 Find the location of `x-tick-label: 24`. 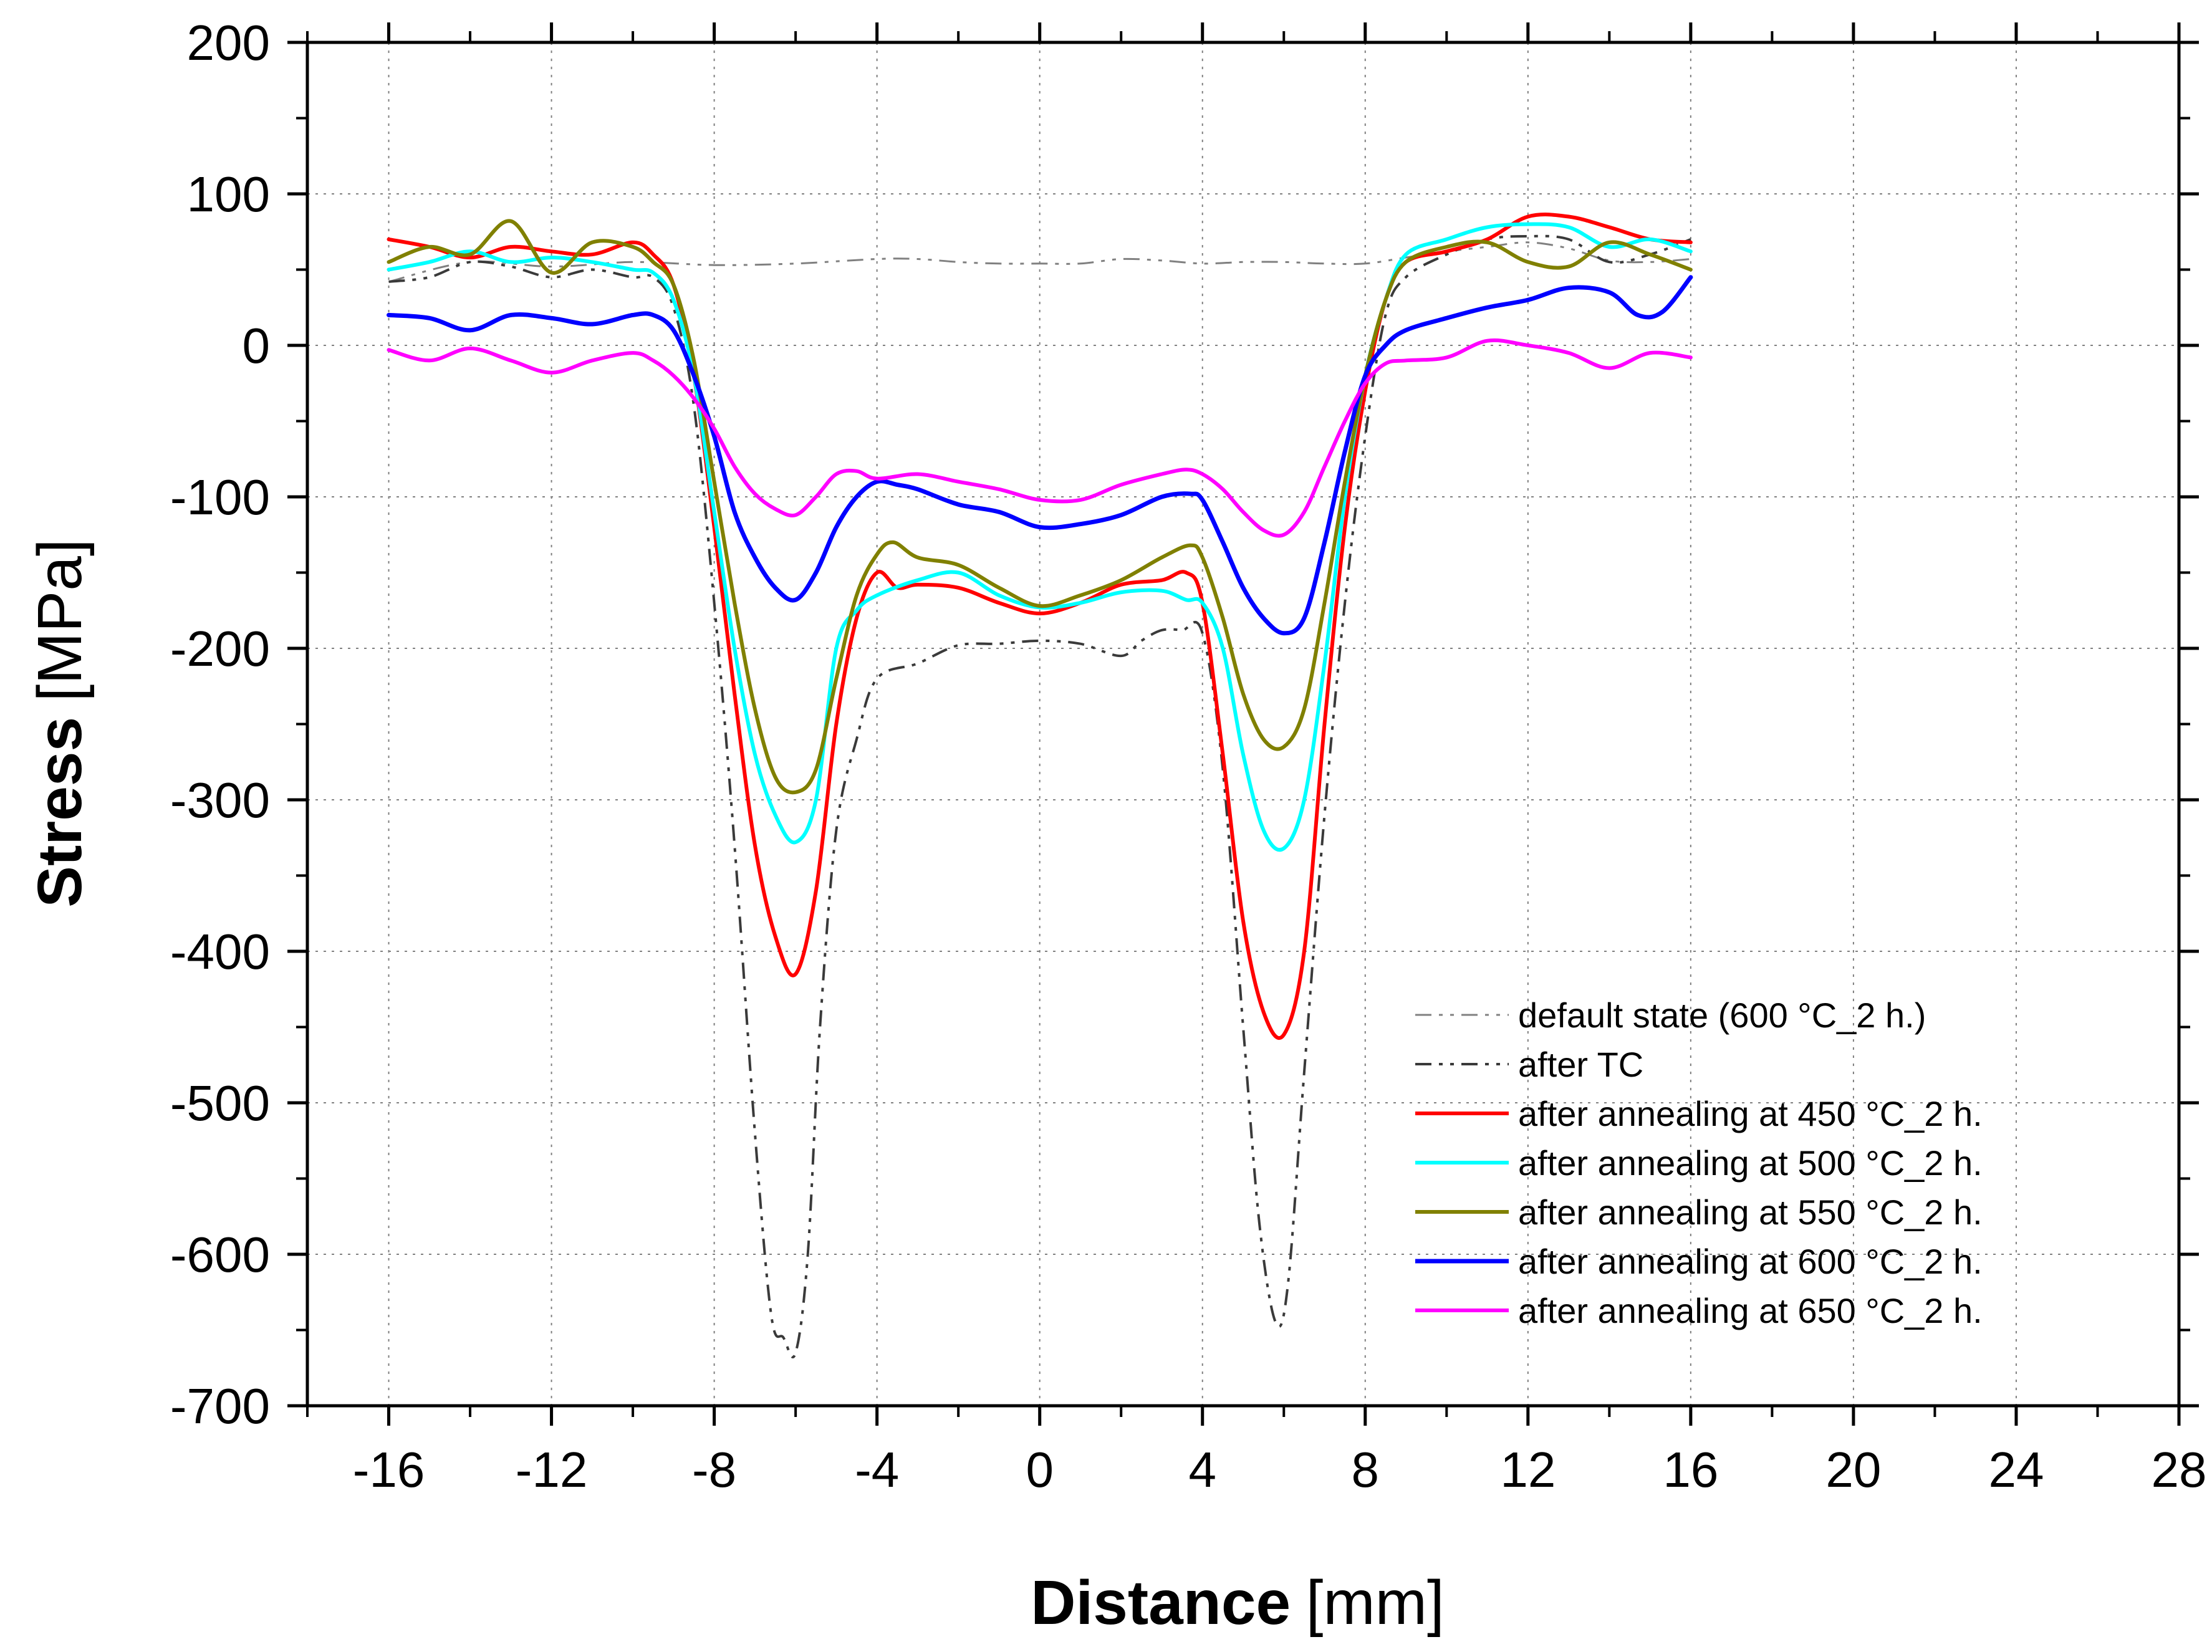

x-tick-label: 24 is located at coordinates (2016, 1469).